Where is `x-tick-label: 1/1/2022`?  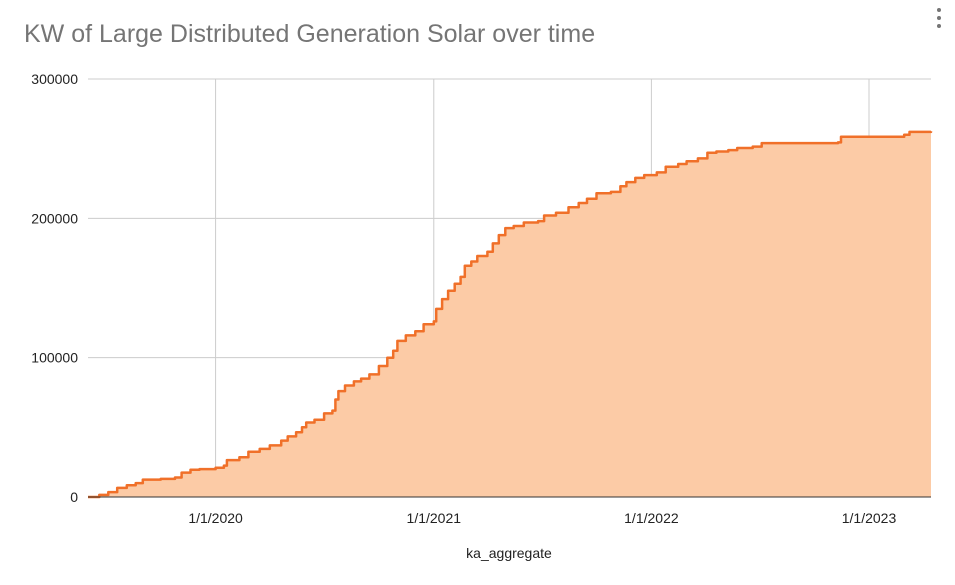
x-tick-label: 1/1/2022 is located at coordinates (651, 518).